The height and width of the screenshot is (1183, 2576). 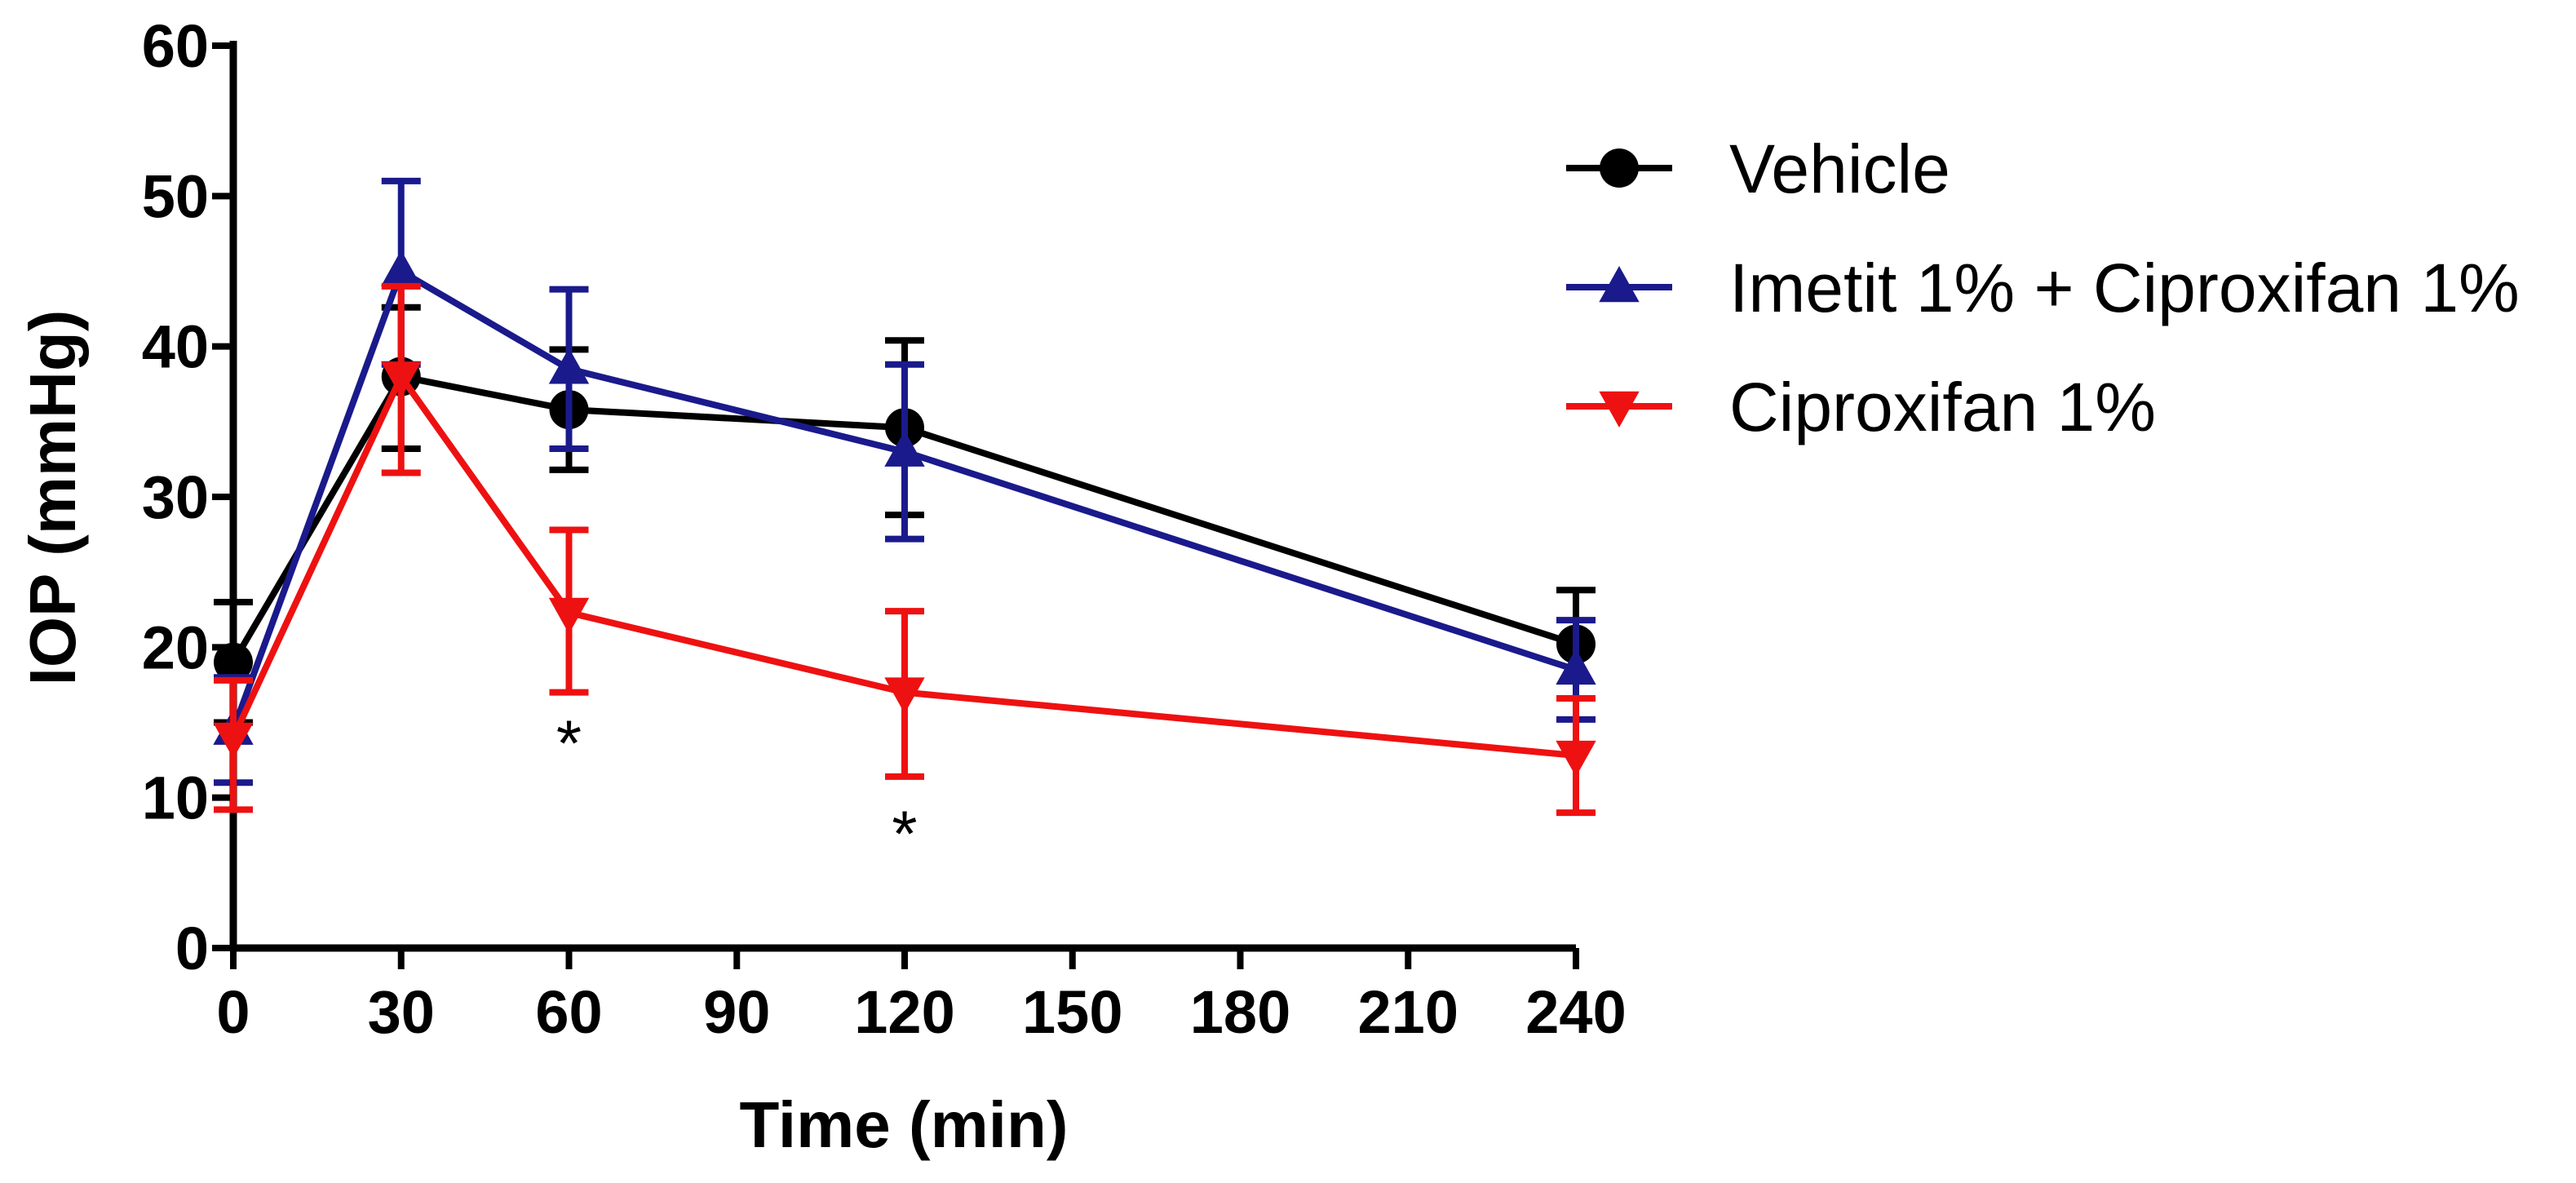 What do you see at coordinates (175, 647) in the screenshot?
I see `y-tick-label: 20` at bounding box center [175, 647].